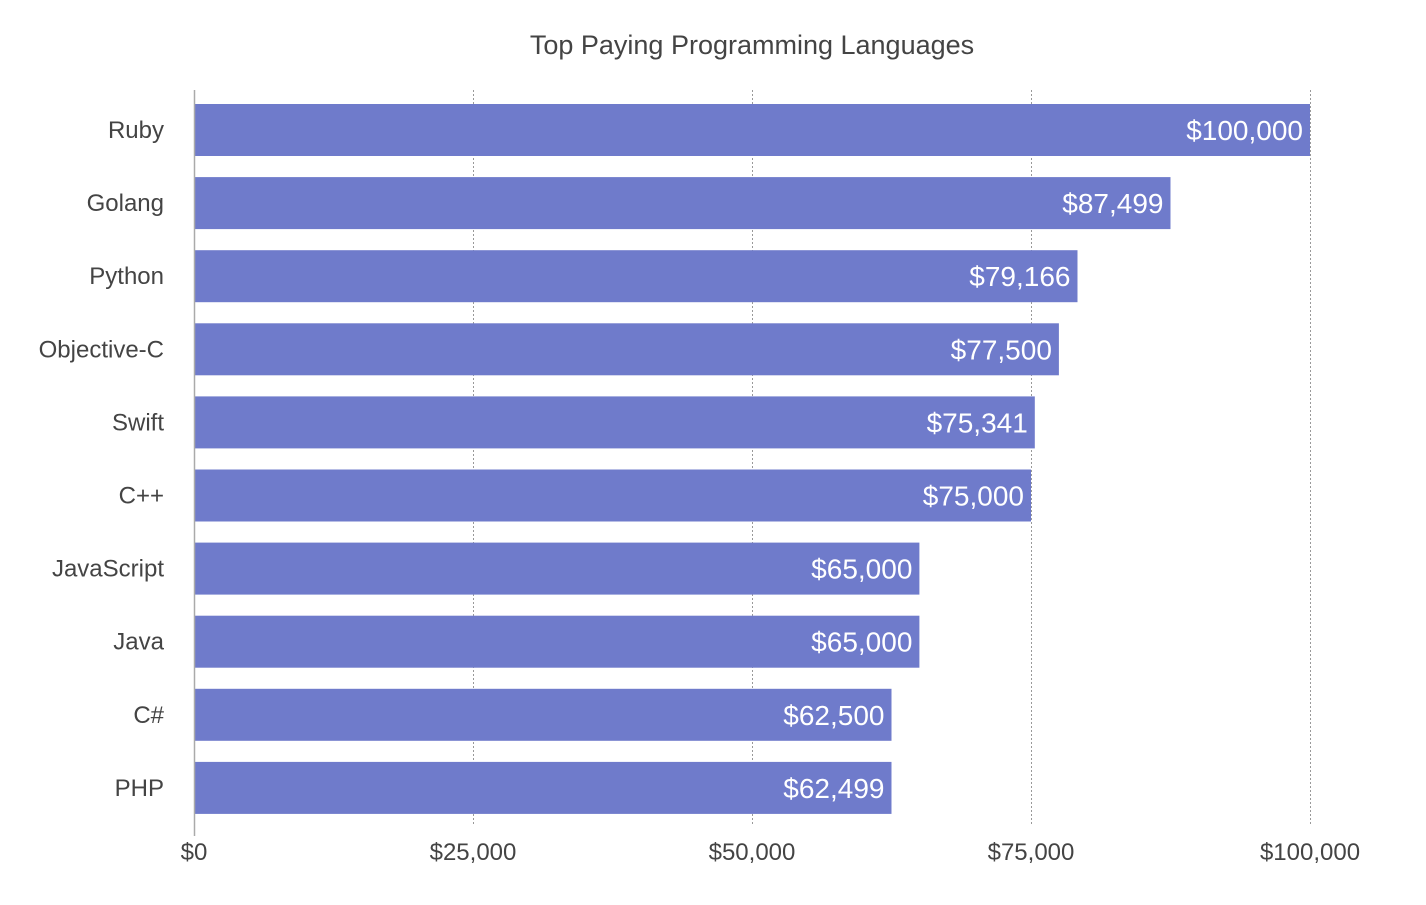  What do you see at coordinates (1112, 203) in the screenshot?
I see `data-label: $87,499` at bounding box center [1112, 203].